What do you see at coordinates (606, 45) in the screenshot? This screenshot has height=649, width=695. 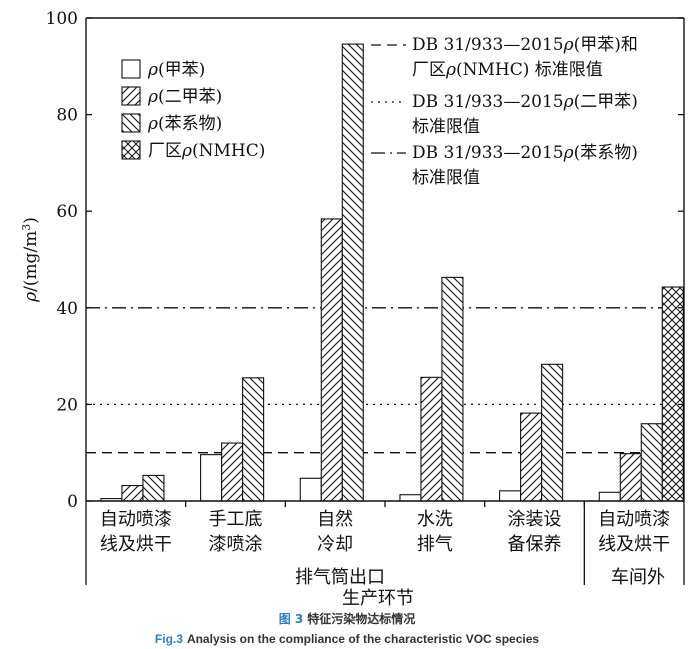 I see `reference-legend-part: (甲苯)和` at bounding box center [606, 45].